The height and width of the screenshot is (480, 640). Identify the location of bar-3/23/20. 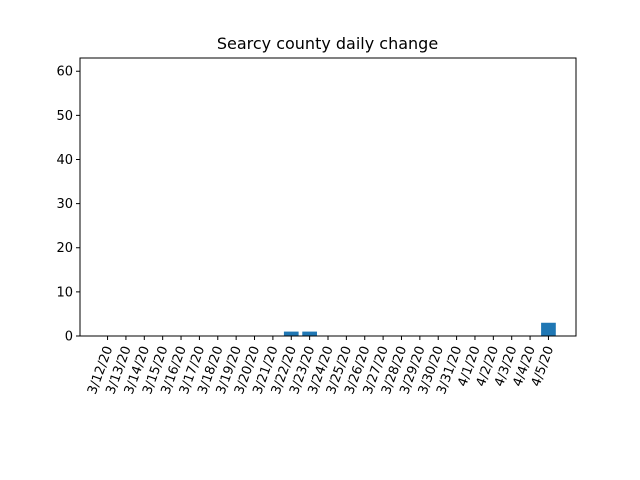
(309, 333).